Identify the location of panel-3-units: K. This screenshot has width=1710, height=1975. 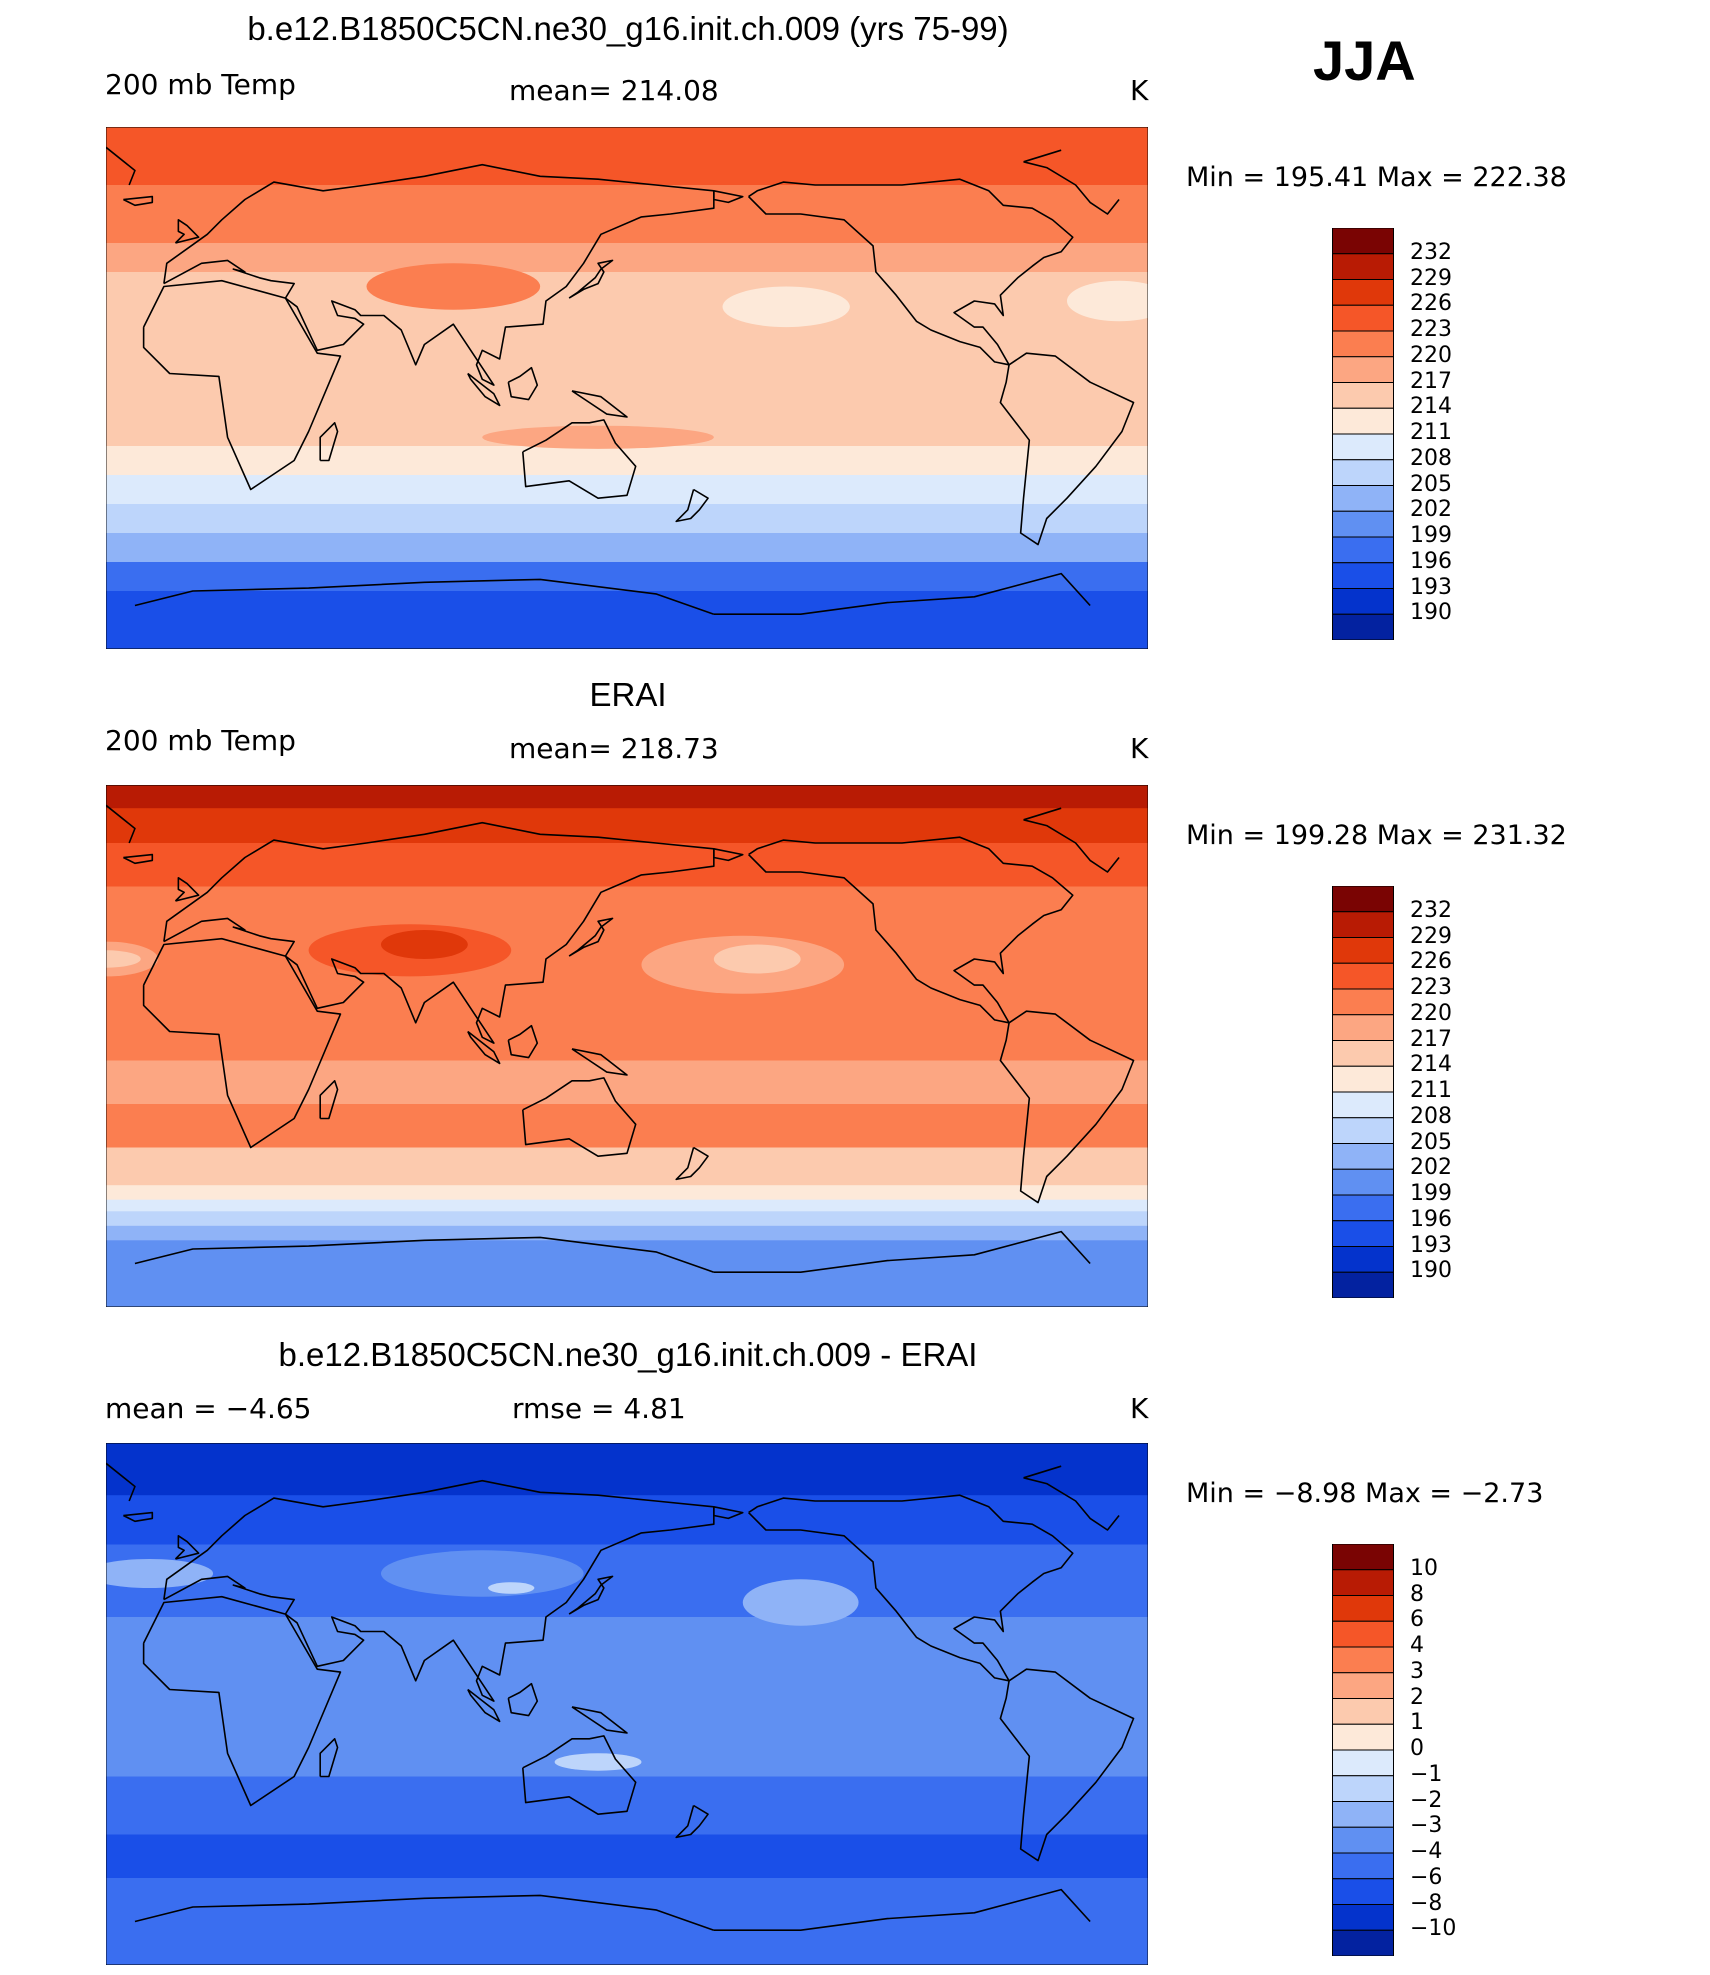
(1139, 1408).